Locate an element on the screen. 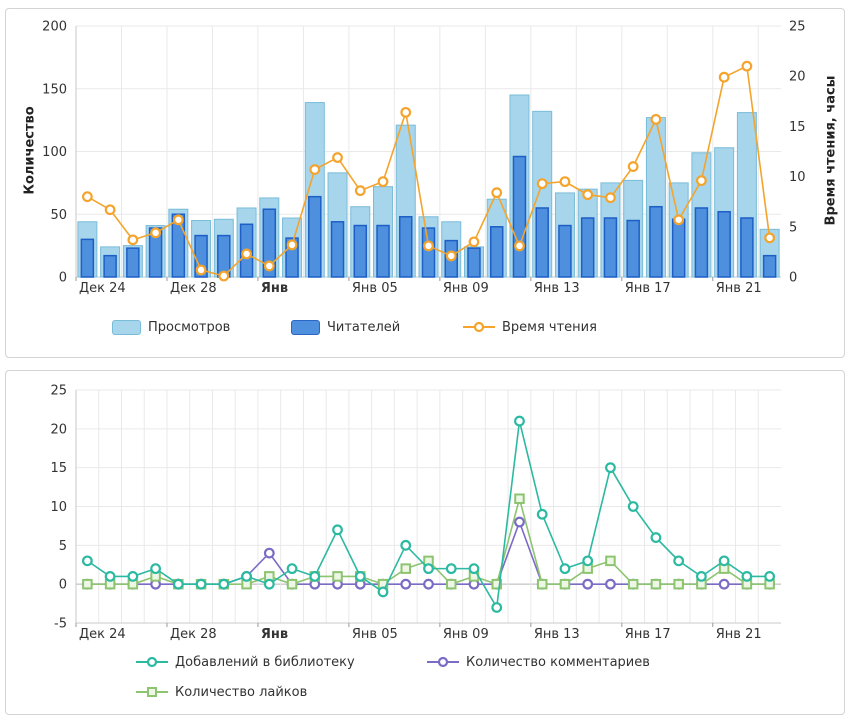  likes-markers is located at coordinates (428, 541).